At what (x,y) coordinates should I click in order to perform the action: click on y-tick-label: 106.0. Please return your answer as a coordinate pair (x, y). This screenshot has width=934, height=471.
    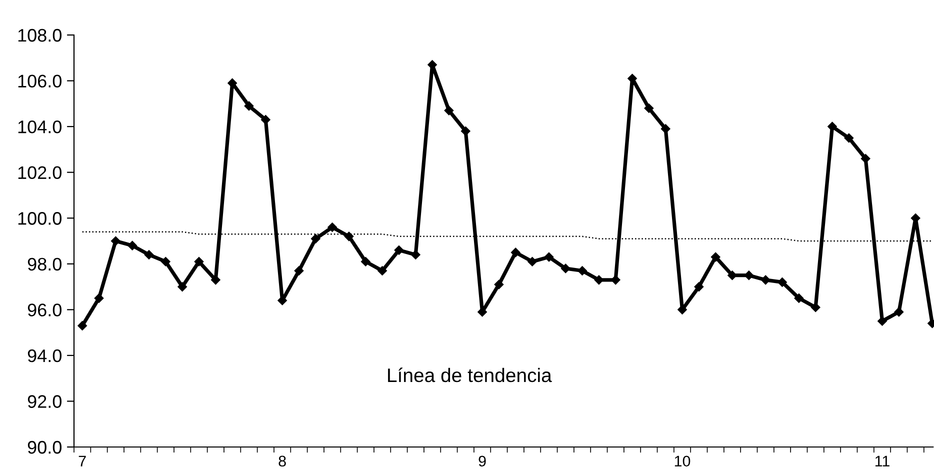
    Looking at the image, I should click on (40, 81).